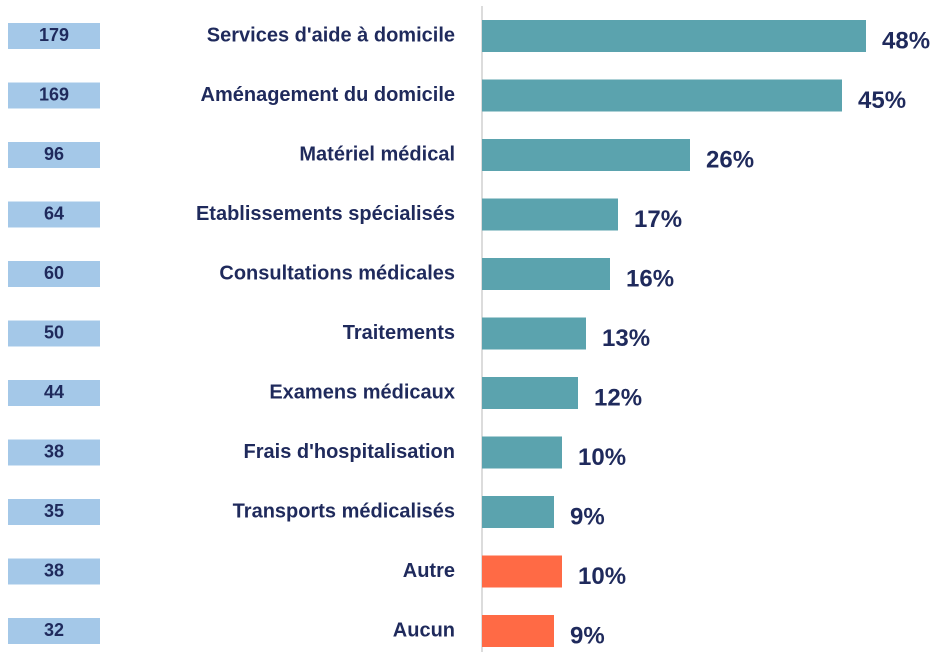 The height and width of the screenshot is (654, 940). What do you see at coordinates (730, 159) in the screenshot?
I see `value-label: 26%` at bounding box center [730, 159].